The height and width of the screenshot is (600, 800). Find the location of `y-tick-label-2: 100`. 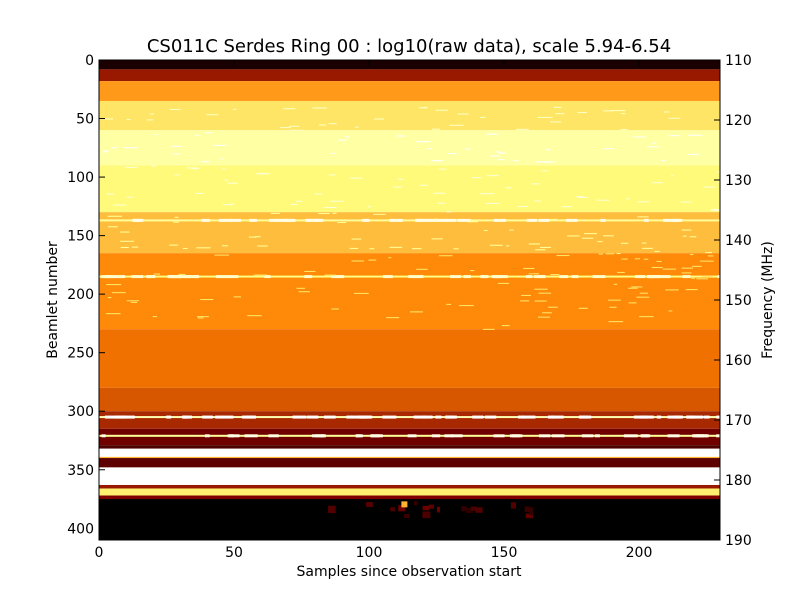

y-tick-label-2: 100 is located at coordinates (80, 178).